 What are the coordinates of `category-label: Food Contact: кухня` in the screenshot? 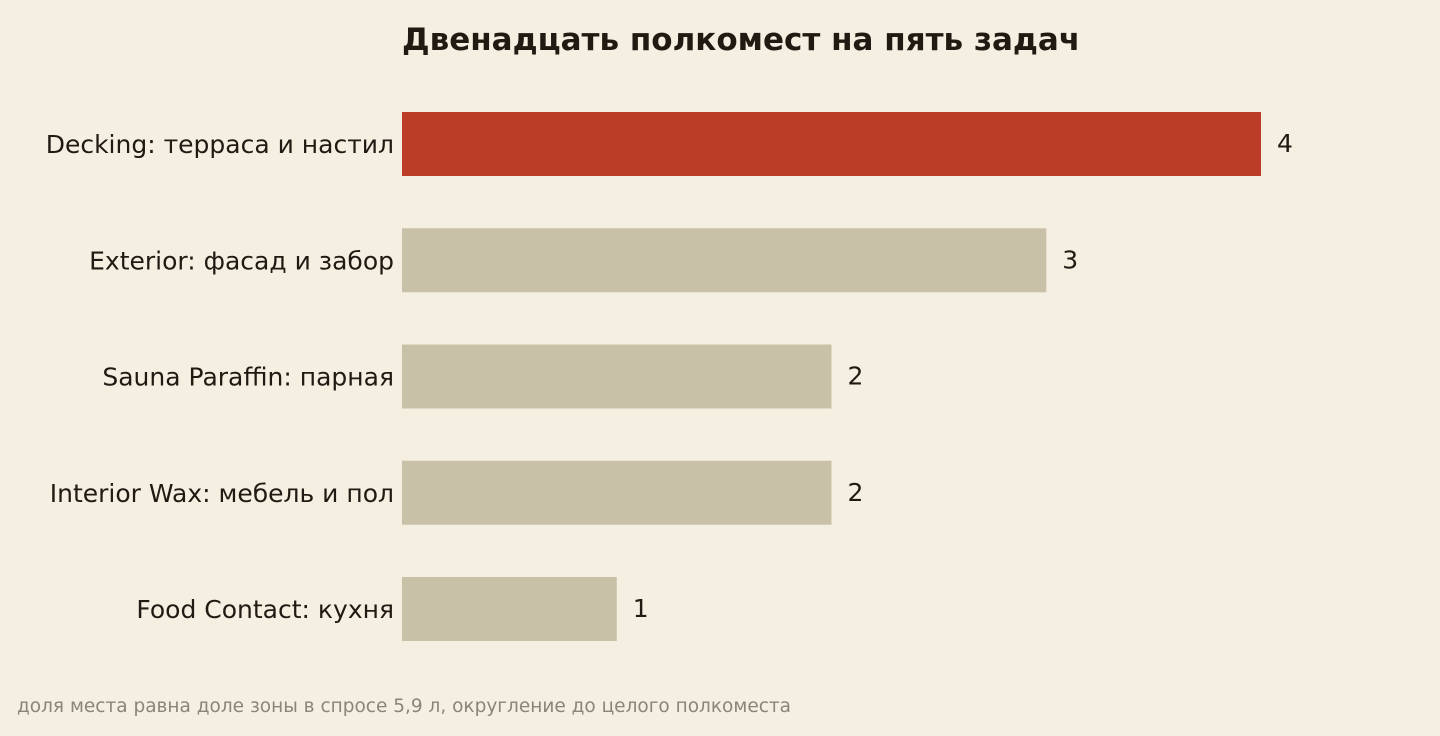 It's located at (265, 609).